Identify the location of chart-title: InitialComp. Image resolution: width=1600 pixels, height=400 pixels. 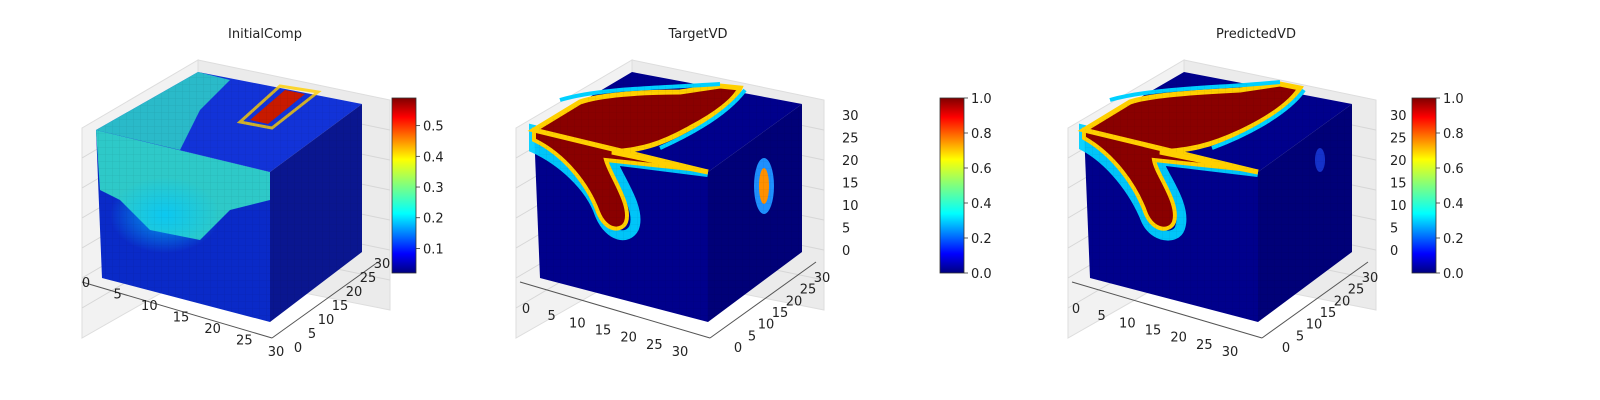
(265, 34).